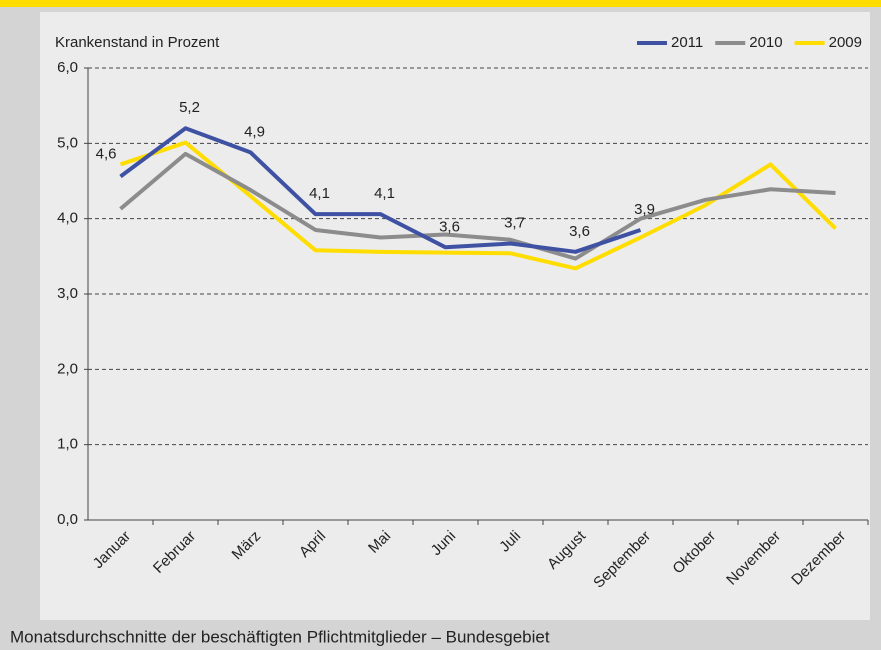 This screenshot has height=650, width=881. I want to click on top-band, so click(440, 3).